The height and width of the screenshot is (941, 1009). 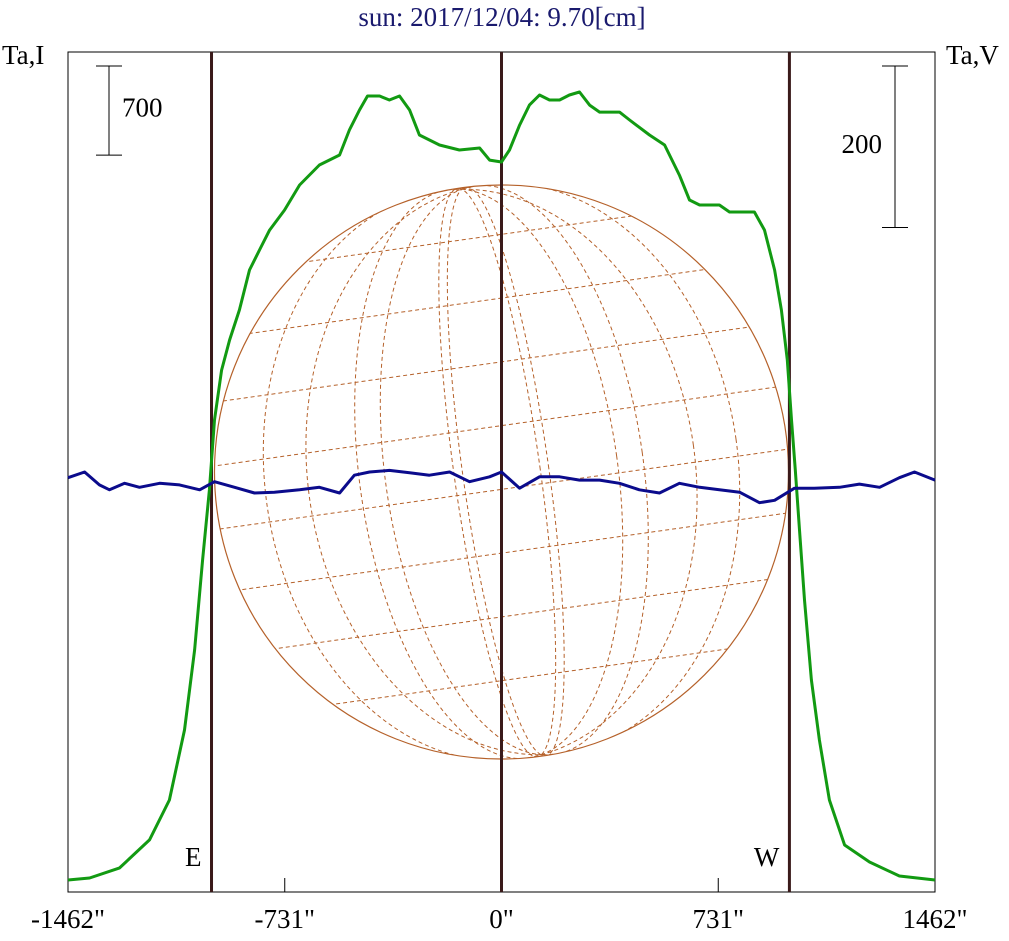 I want to click on scale-label: 700, so click(x=142, y=108).